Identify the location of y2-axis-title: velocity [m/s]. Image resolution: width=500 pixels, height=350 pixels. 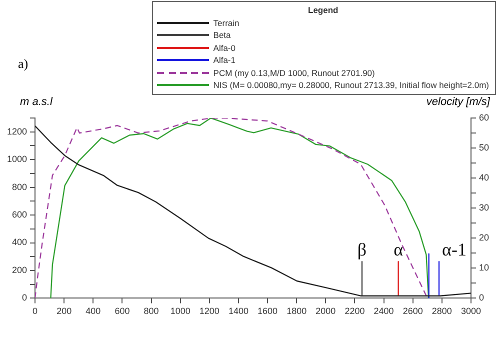
(458, 102).